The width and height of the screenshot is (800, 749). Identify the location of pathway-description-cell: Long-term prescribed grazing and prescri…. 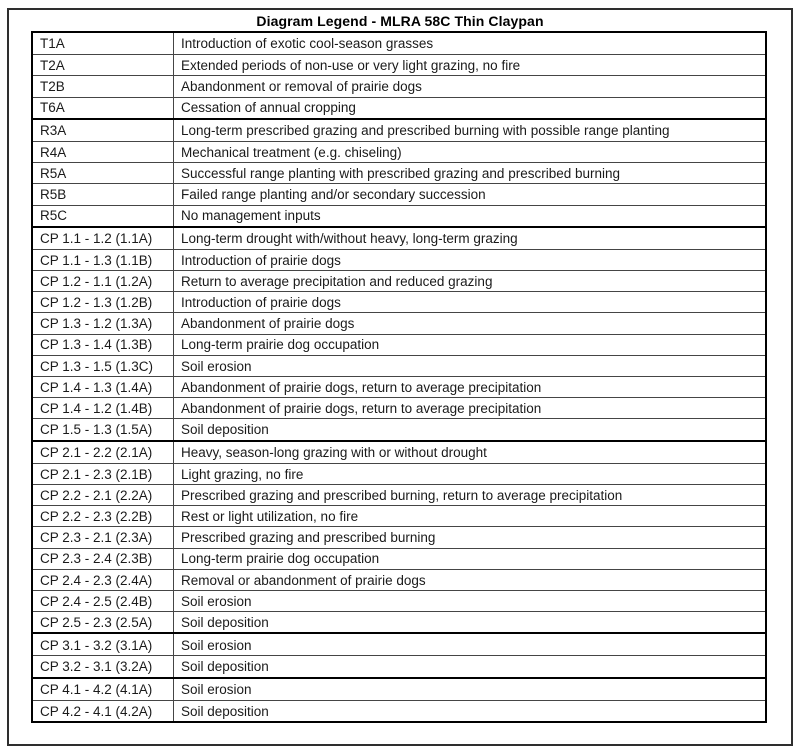
(425, 131).